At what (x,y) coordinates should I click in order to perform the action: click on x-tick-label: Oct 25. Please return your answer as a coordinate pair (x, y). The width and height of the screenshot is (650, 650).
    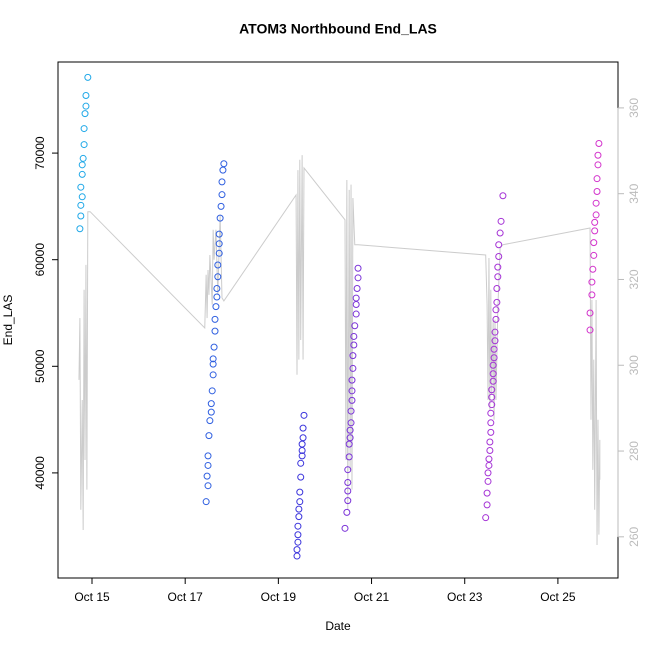
    Looking at the image, I should click on (558, 597).